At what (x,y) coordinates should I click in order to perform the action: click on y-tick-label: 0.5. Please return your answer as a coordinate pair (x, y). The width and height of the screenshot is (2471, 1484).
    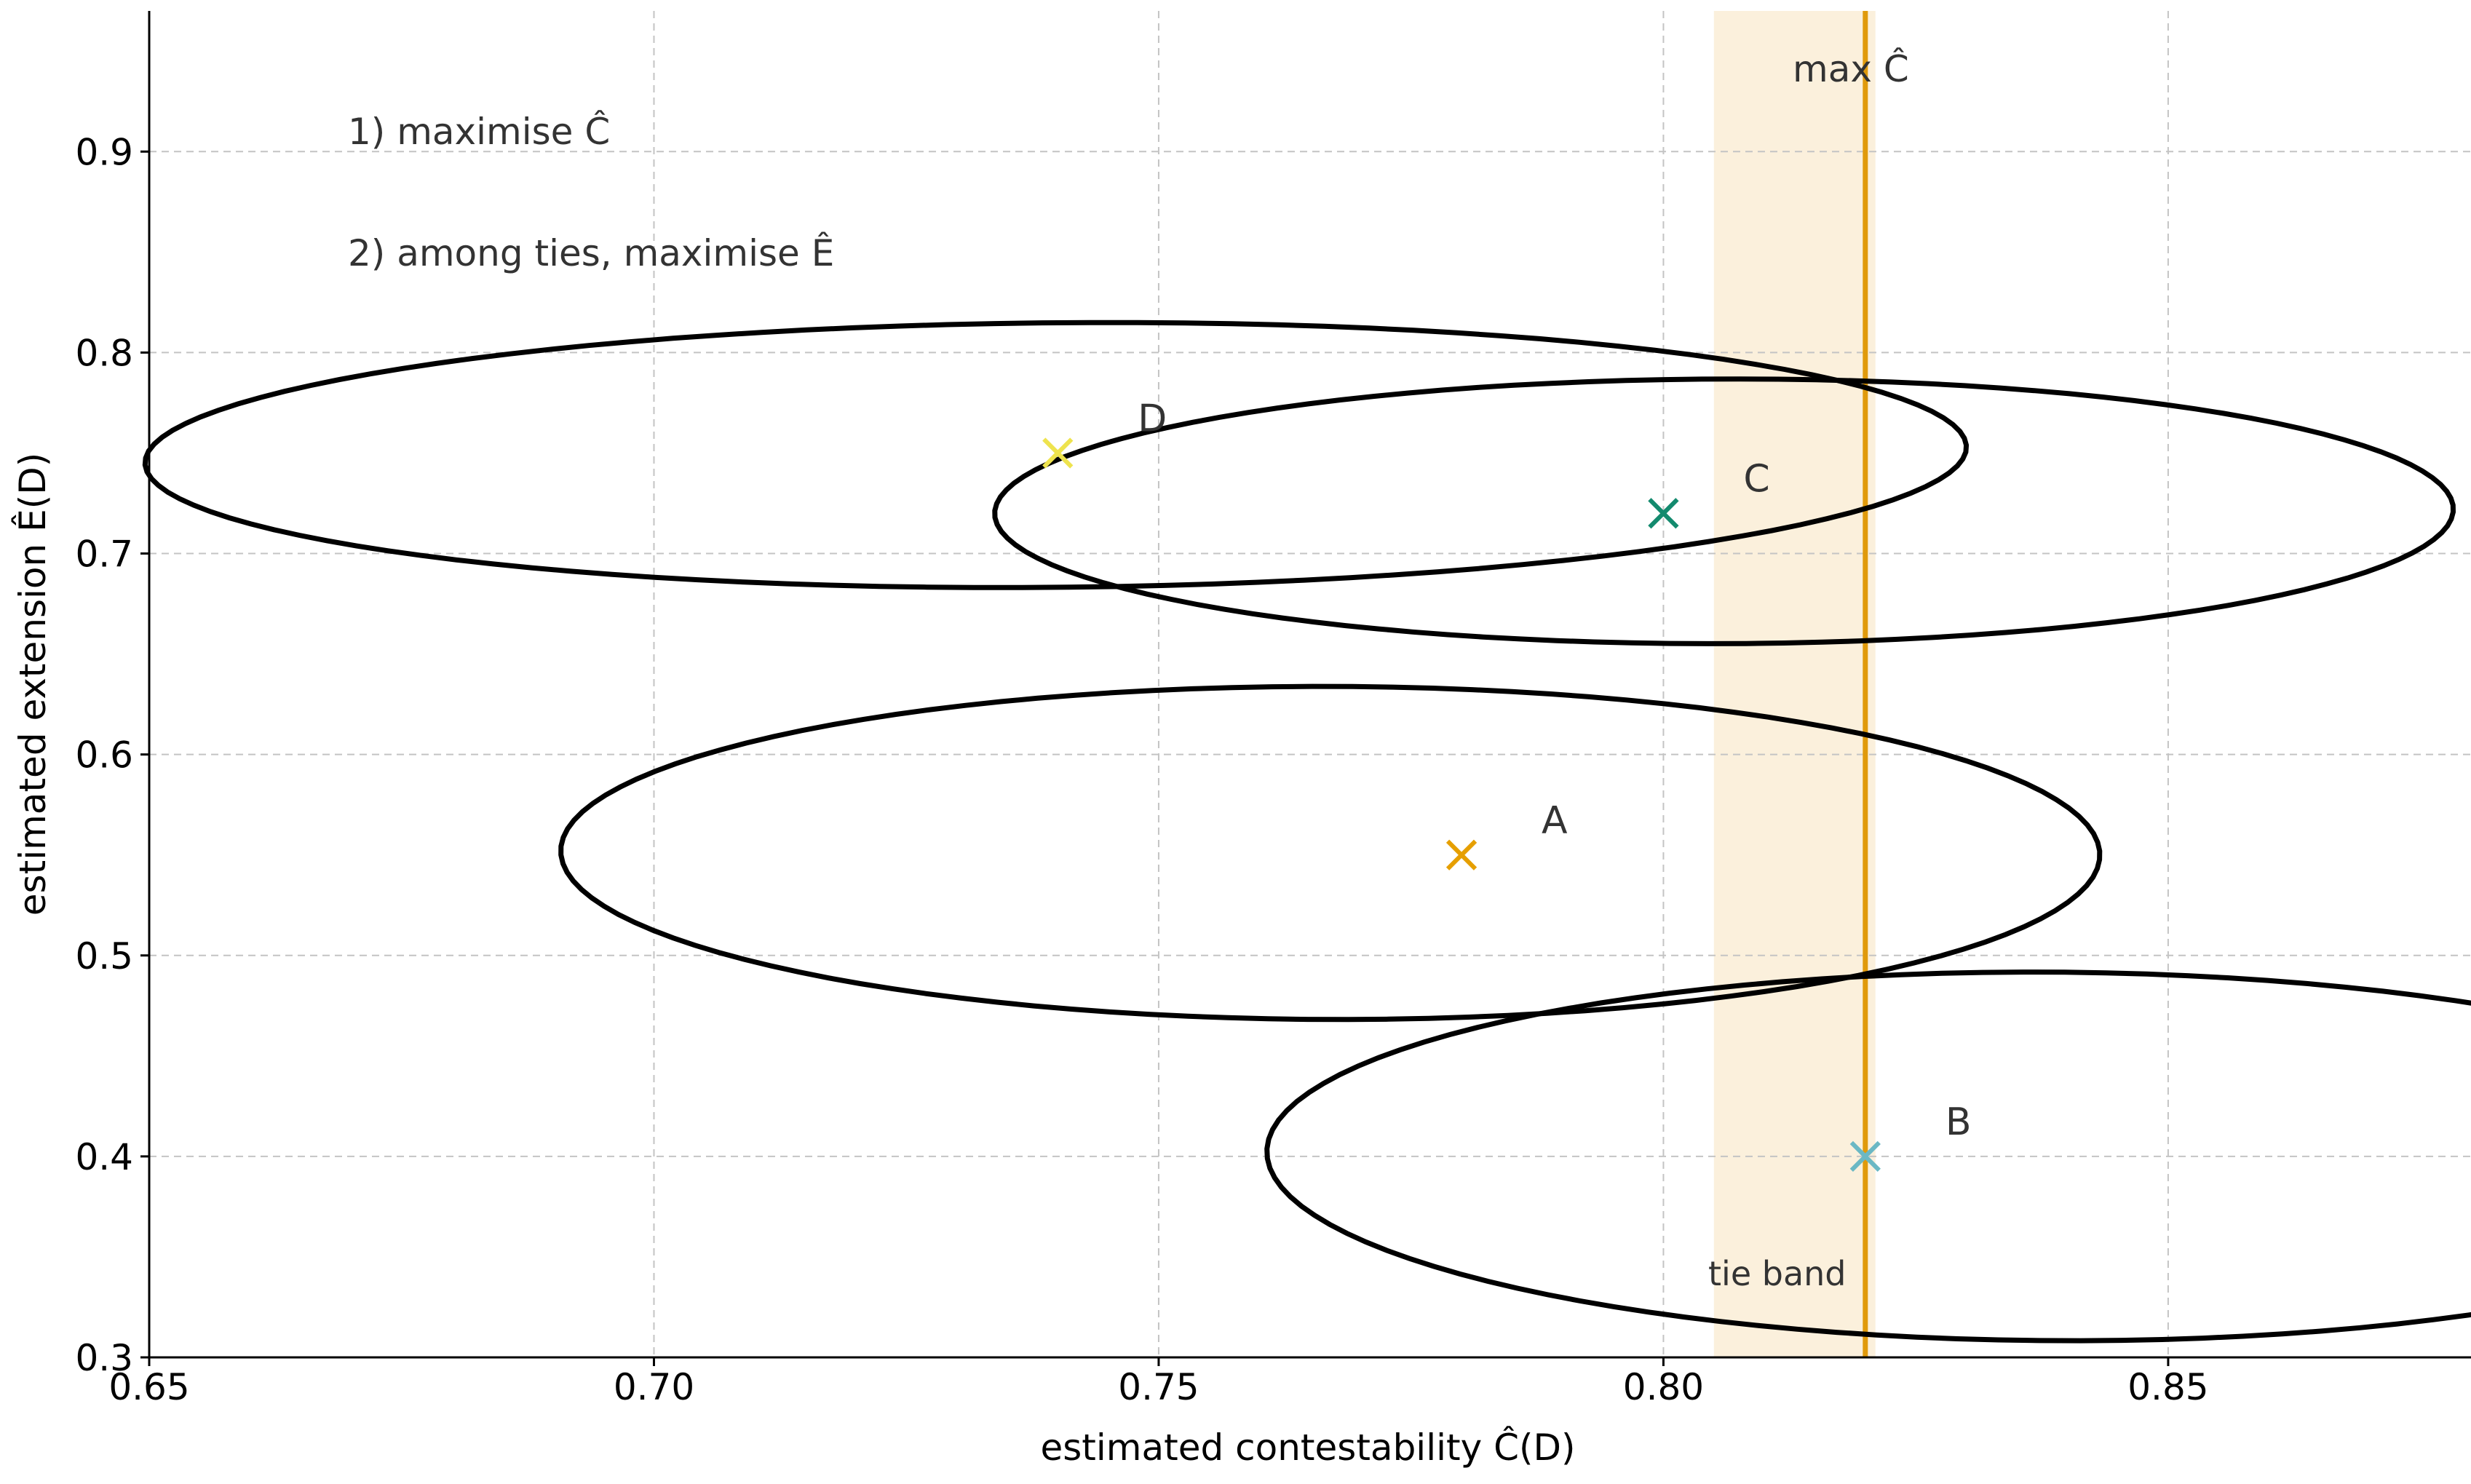
    Looking at the image, I should click on (104, 956).